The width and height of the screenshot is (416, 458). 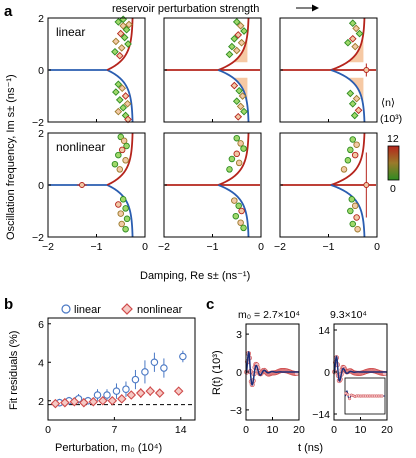 What do you see at coordinates (108, 448) in the screenshot?
I see `panel-b-xlabel: Perturbation, m₀ (10⁴)` at bounding box center [108, 448].